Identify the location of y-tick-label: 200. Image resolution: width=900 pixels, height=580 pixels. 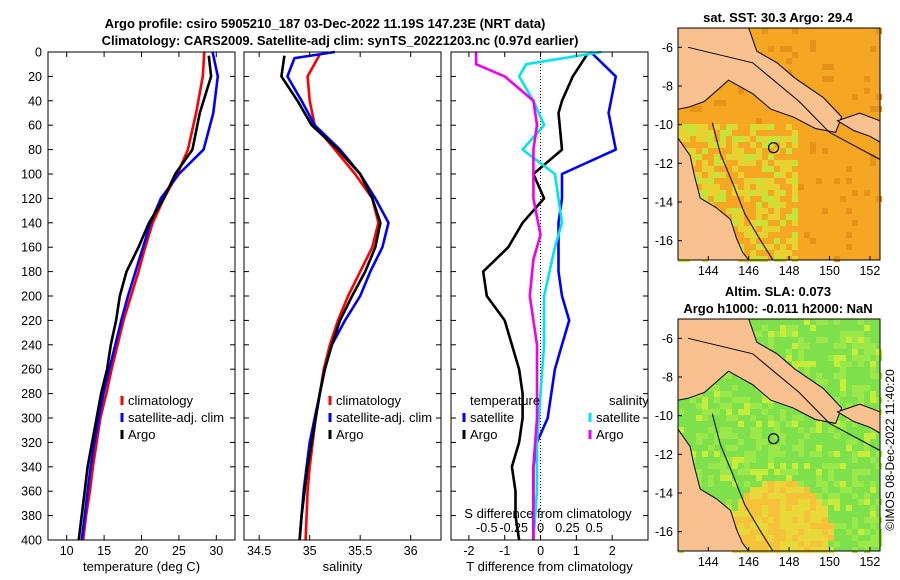
(31, 297).